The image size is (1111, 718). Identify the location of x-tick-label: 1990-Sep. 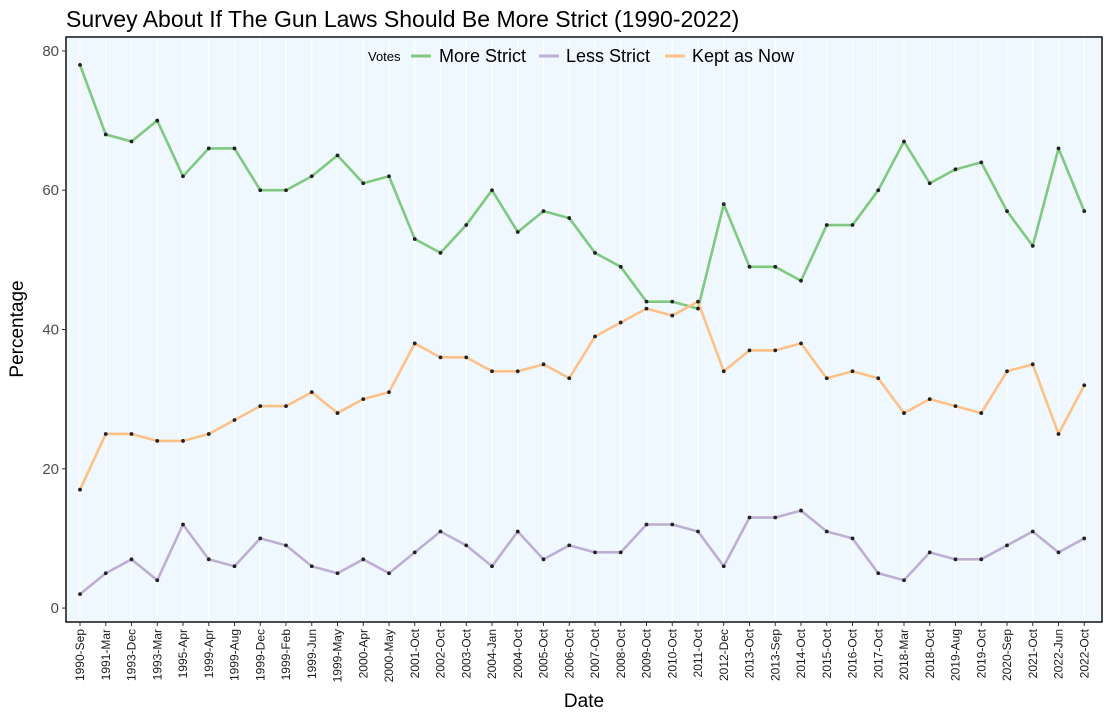
(80, 655).